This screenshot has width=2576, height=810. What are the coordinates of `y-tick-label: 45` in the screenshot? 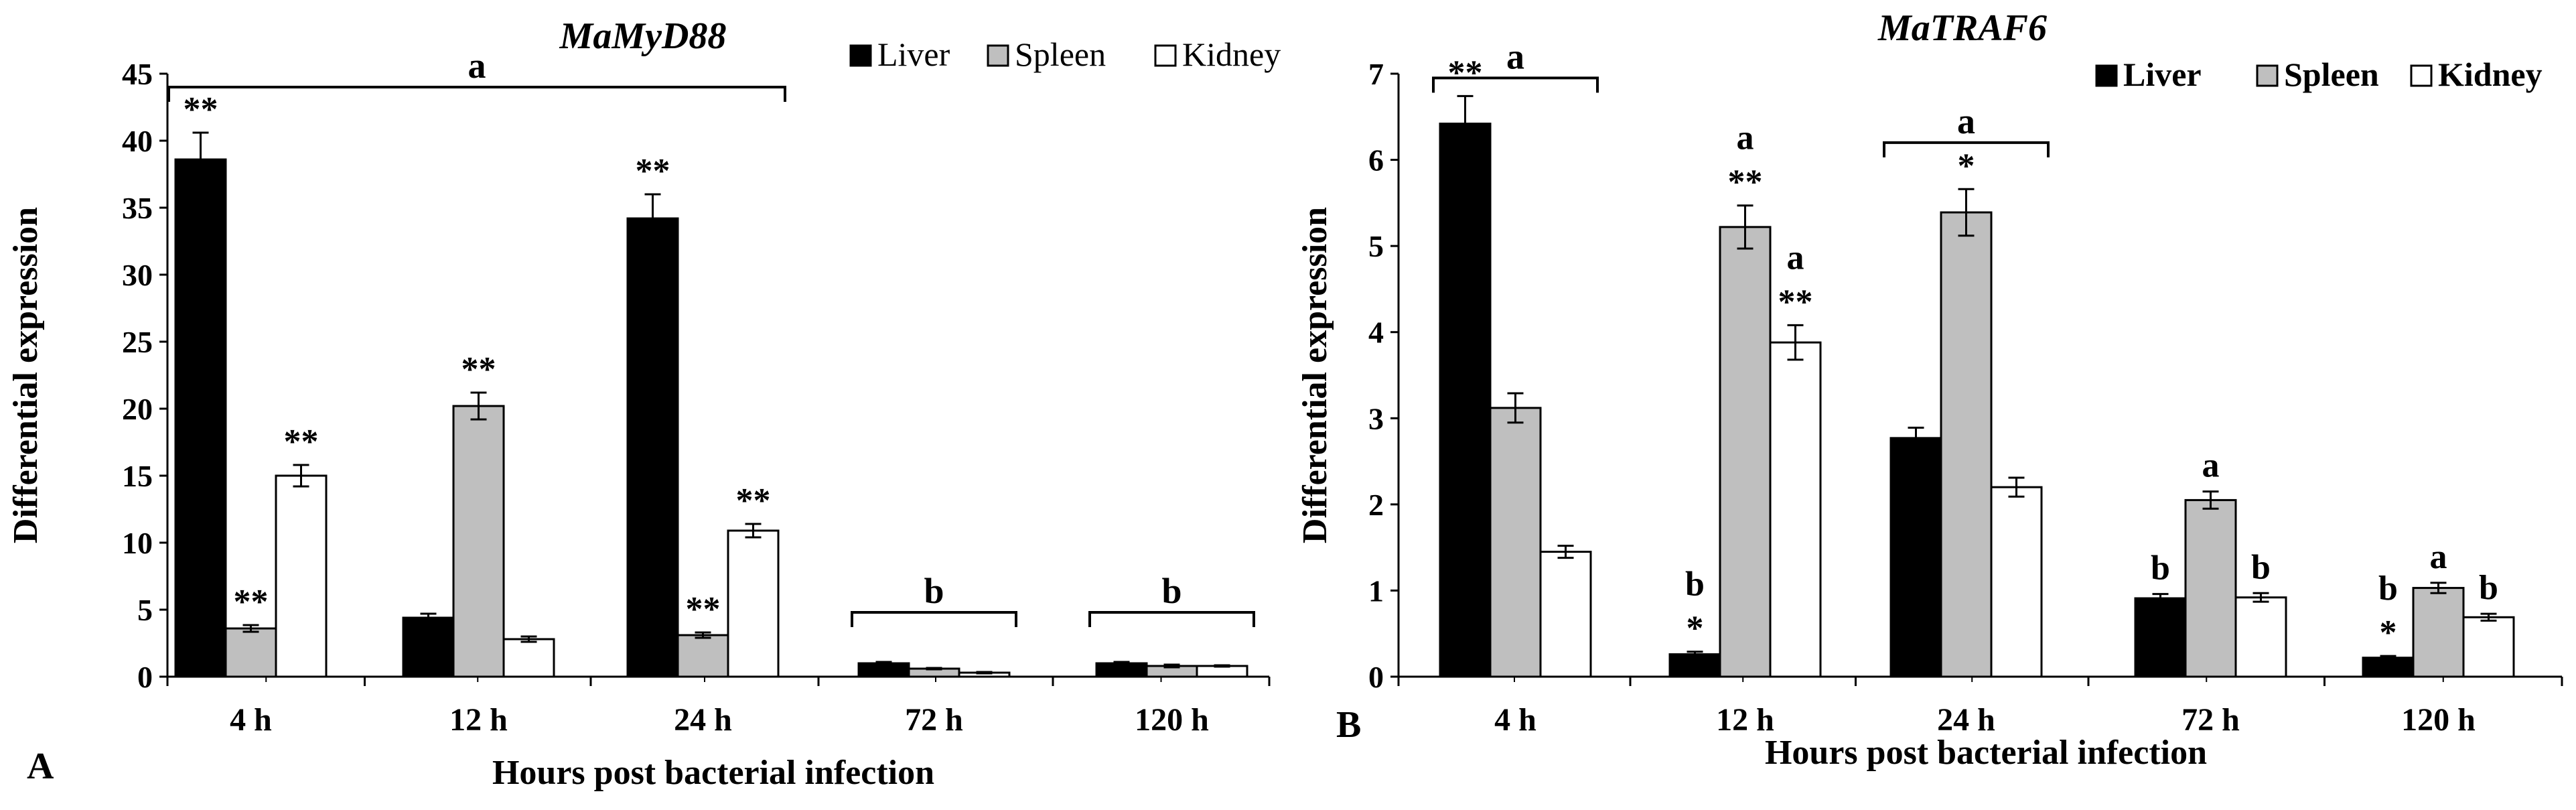 It's located at (137, 74).